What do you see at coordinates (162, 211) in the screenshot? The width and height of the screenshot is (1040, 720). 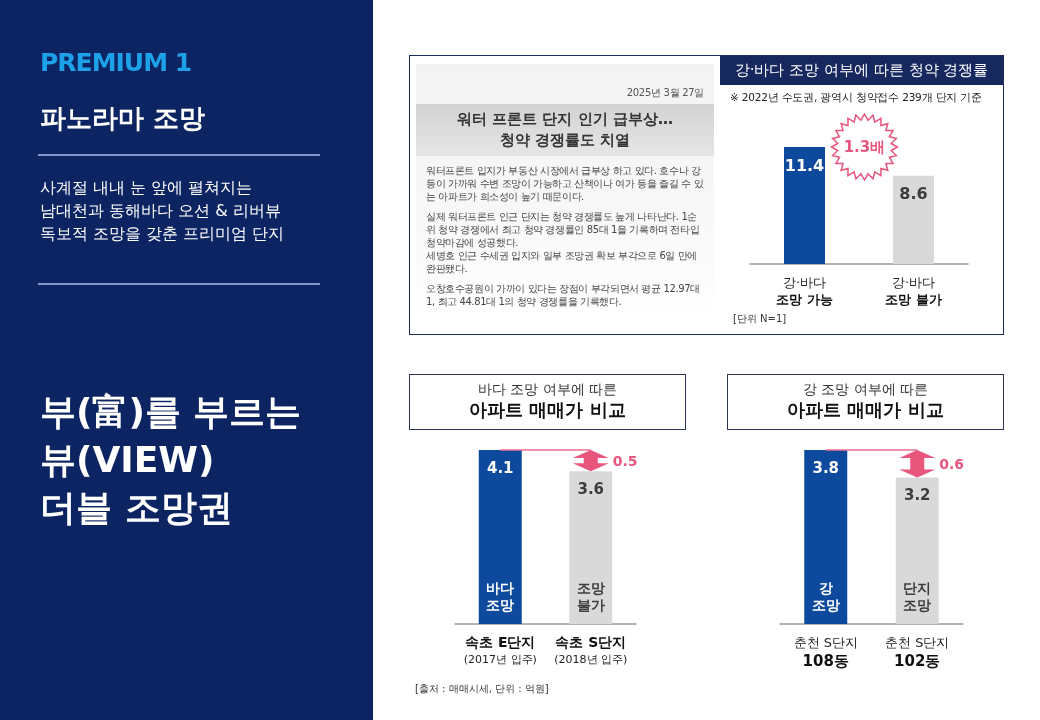 I see `text: 사계절 내내 눈 앞에 펼쳐지는 남대천과 동해바다 오션 & 리버뷰 독보적 조망을 갖춘 프리미엄 단지` at bounding box center [162, 211].